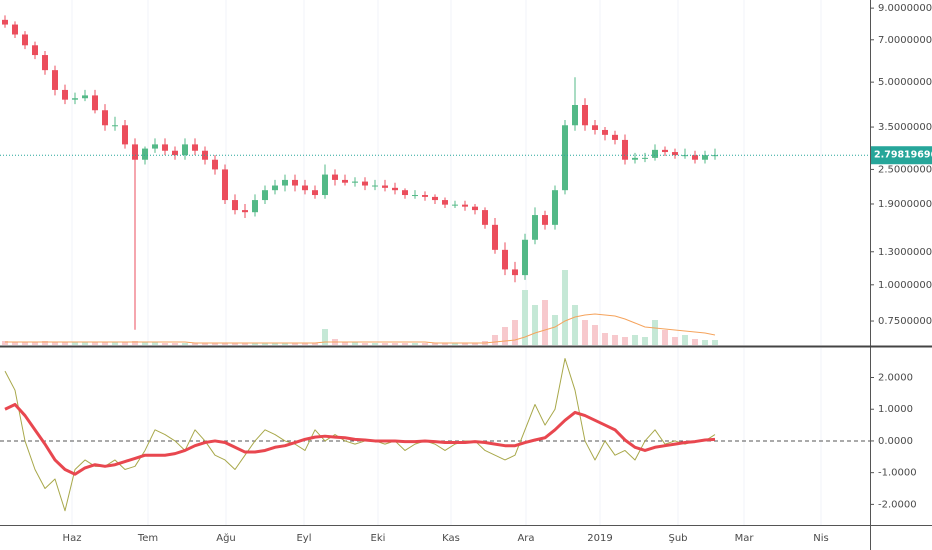 The width and height of the screenshot is (932, 550). Describe the element at coordinates (451, 538) in the screenshot. I see `x-tick-label: Kas` at that location.